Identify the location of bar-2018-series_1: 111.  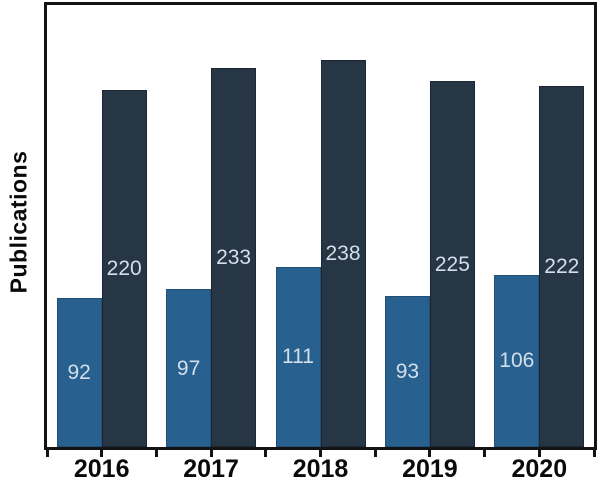
(298, 356).